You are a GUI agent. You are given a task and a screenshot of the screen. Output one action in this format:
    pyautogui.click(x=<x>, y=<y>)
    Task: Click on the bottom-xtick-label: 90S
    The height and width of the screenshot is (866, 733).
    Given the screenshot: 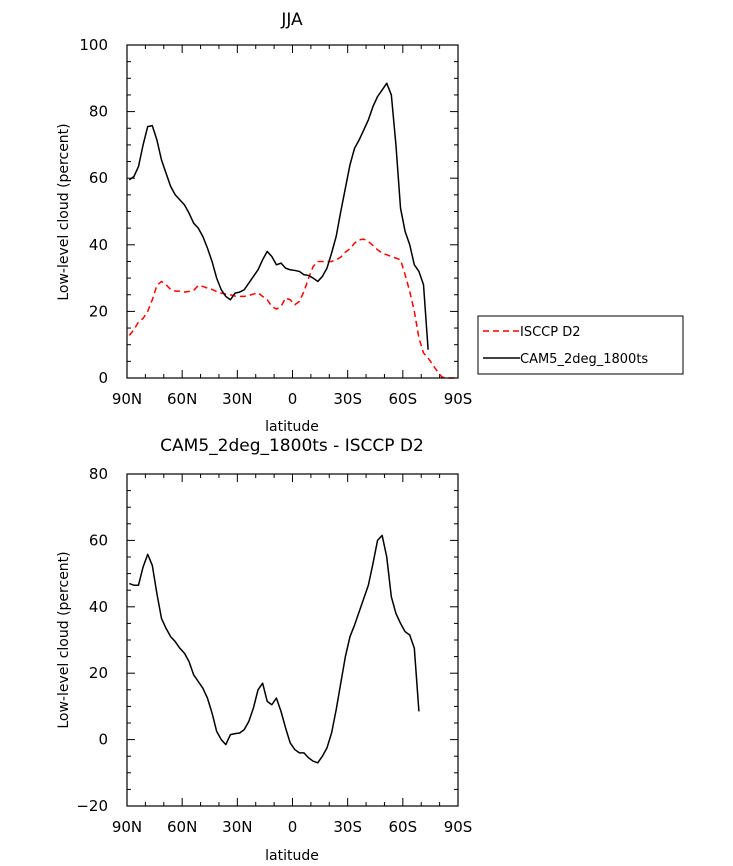 What is the action you would take?
    pyautogui.click(x=458, y=827)
    